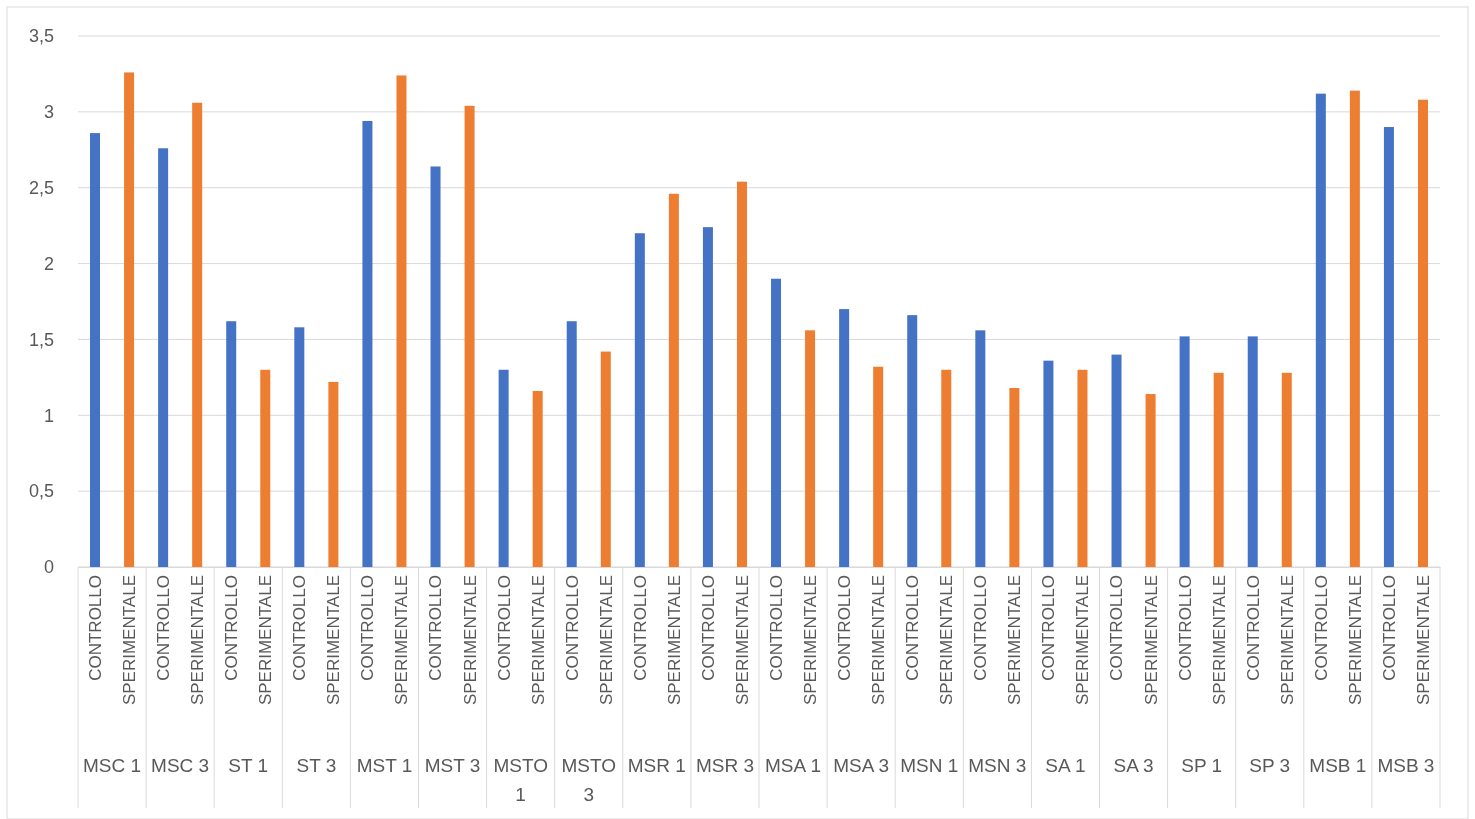 Image resolution: width=1475 pixels, height=819 pixels. What do you see at coordinates (589, 780) in the screenshot?
I see `text: MSTO 3` at bounding box center [589, 780].